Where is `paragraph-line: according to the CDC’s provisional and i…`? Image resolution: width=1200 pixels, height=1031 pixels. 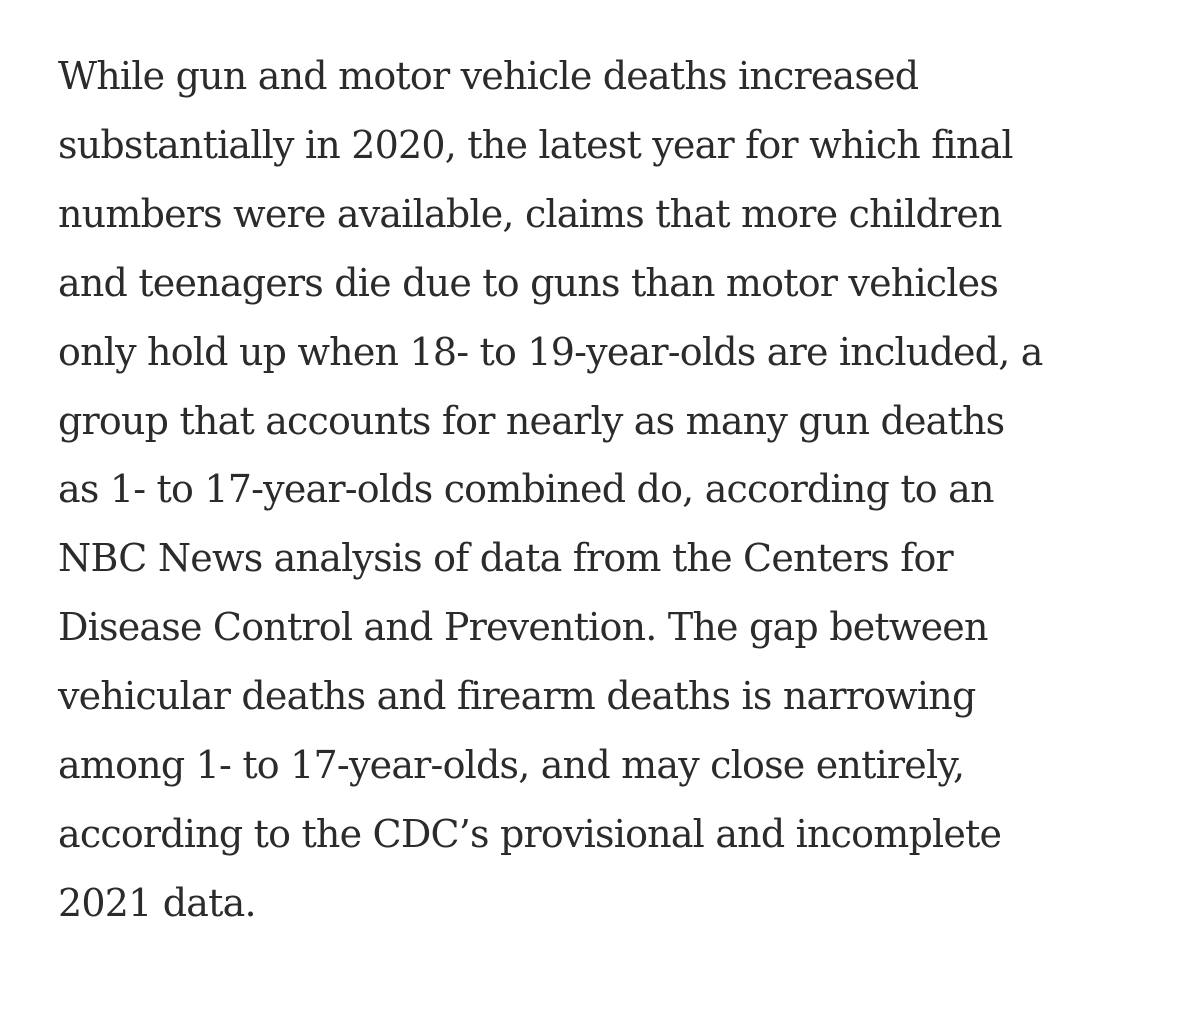 paragraph-line: according to the CDC’s provisional and i… is located at coordinates (530, 833).